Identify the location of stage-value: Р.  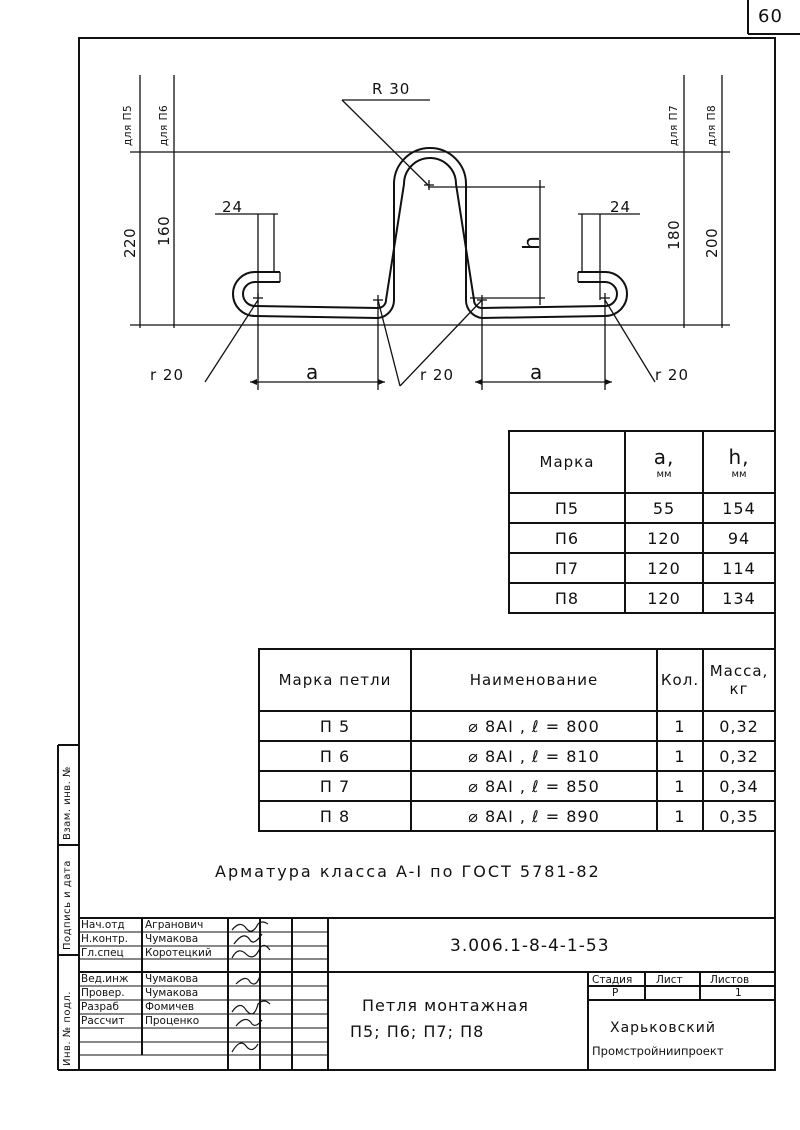
(615, 993).